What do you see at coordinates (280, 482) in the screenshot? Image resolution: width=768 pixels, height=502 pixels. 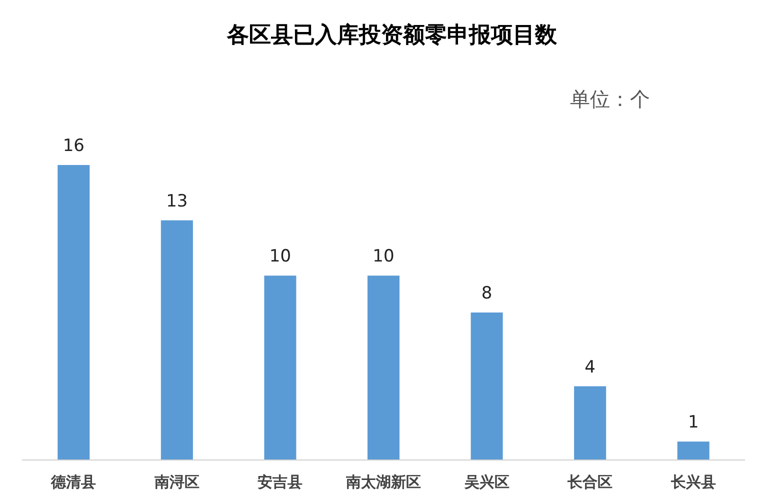 I see `x-tick-label: 安吉县` at bounding box center [280, 482].